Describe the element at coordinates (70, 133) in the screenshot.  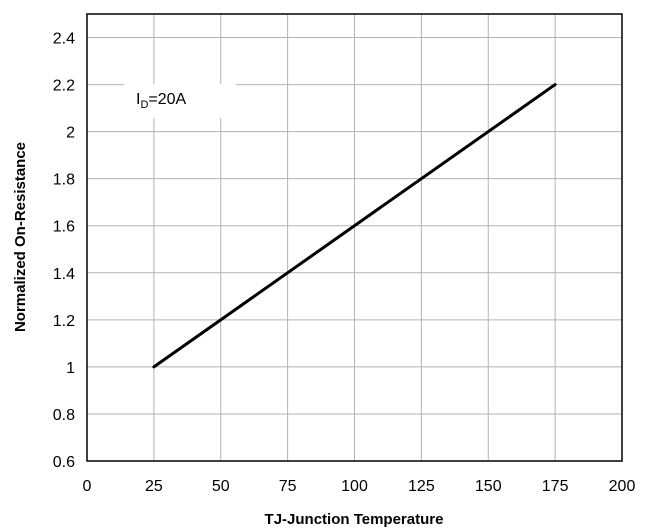
I see `y-tick-label-7: 2` at that location.